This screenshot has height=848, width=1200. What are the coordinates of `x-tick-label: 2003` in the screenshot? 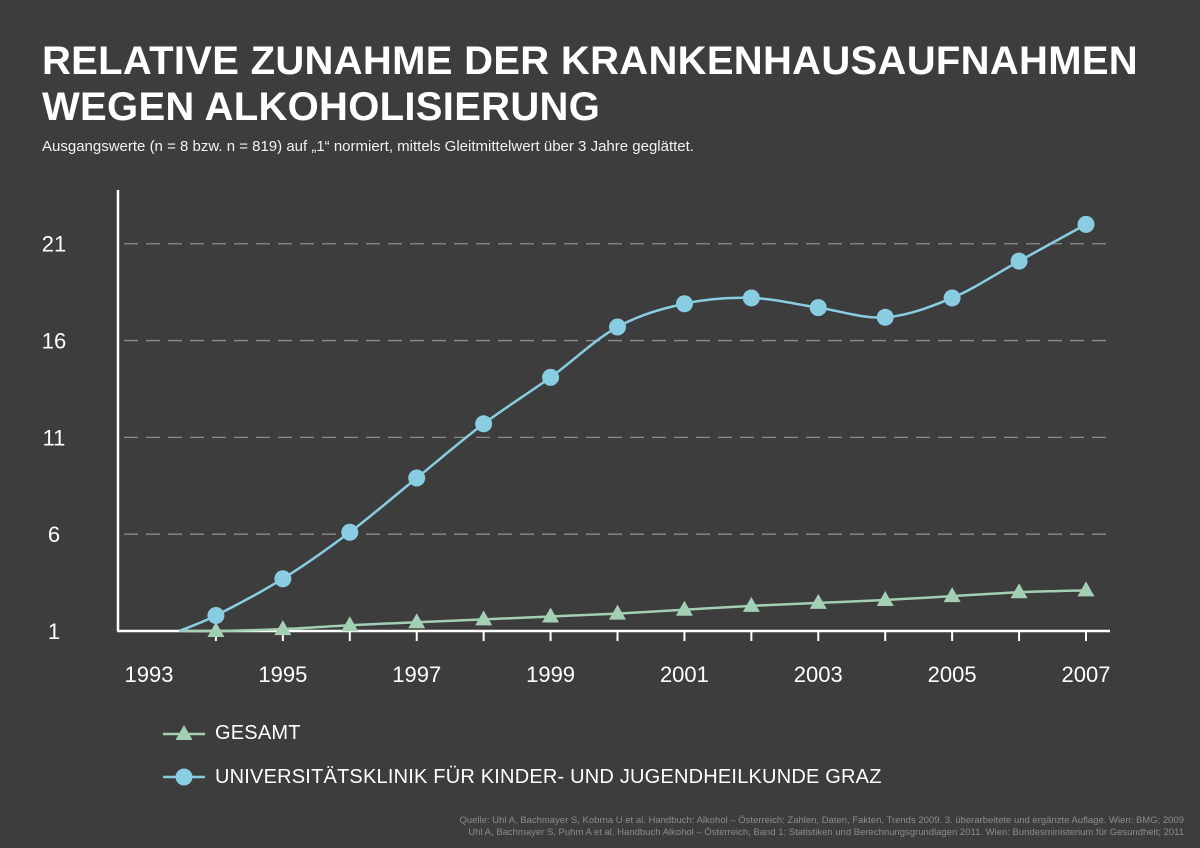 It's located at (818, 674).